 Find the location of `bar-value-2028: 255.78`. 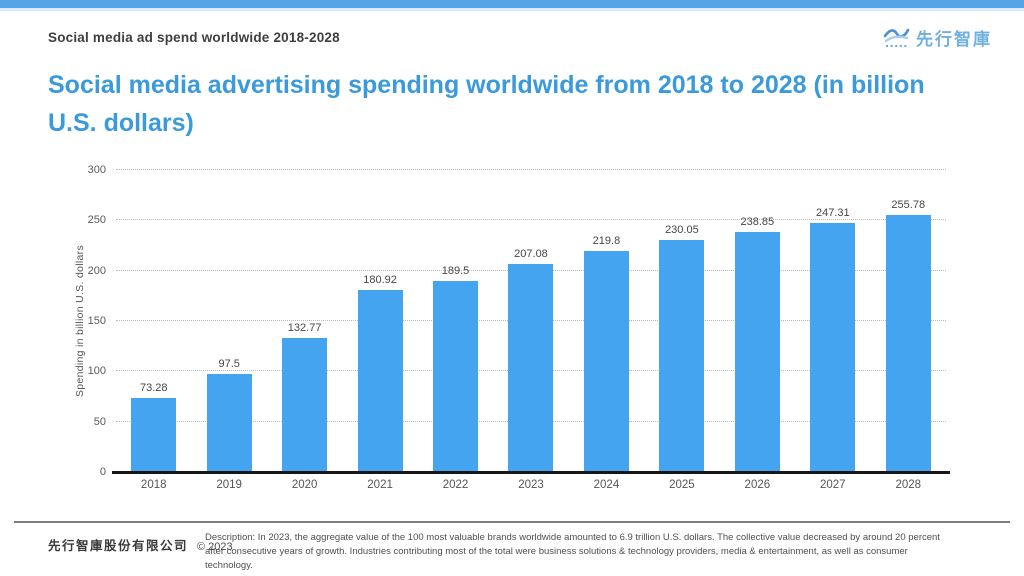

bar-value-2028: 255.78 is located at coordinates (908, 204).